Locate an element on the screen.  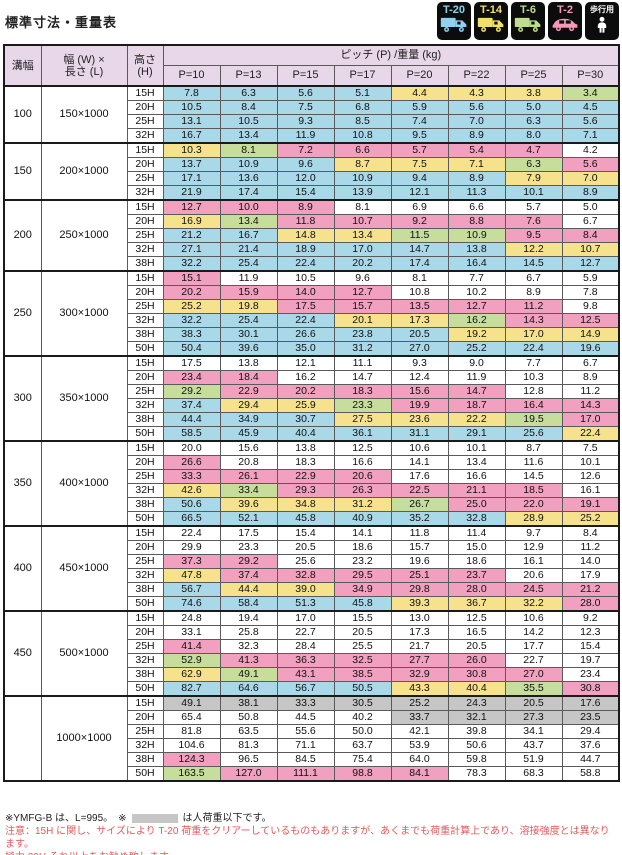
weight-cell: 29.3 is located at coordinates (305, 490).